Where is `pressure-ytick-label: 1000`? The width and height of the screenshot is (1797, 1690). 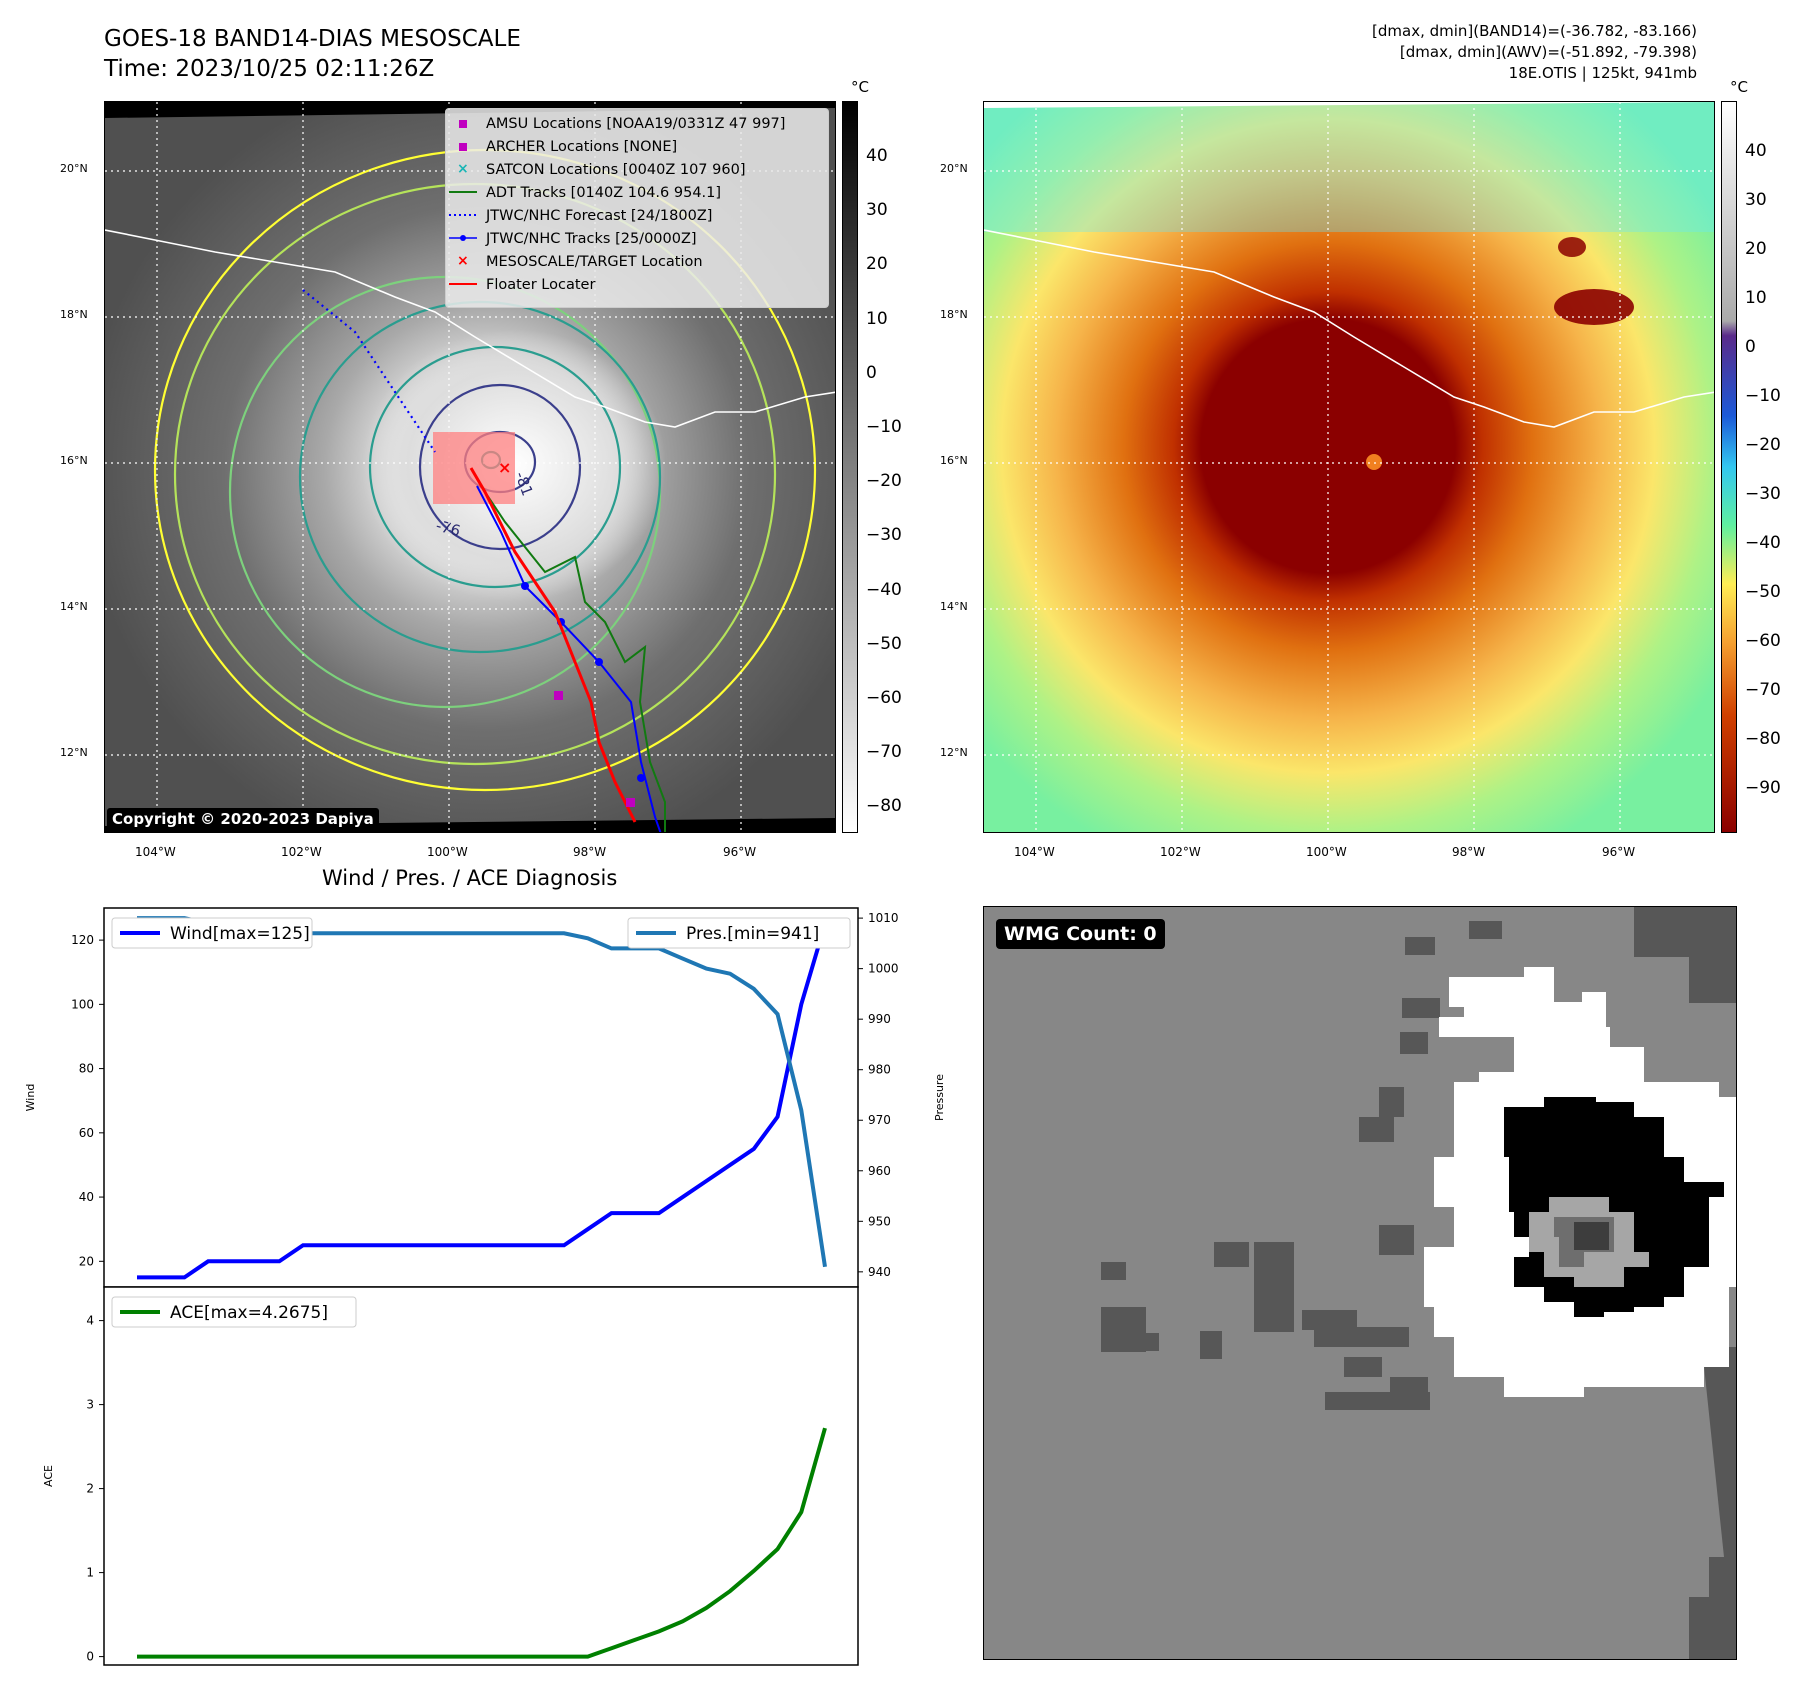 pressure-ytick-label: 1000 is located at coordinates (883, 969).